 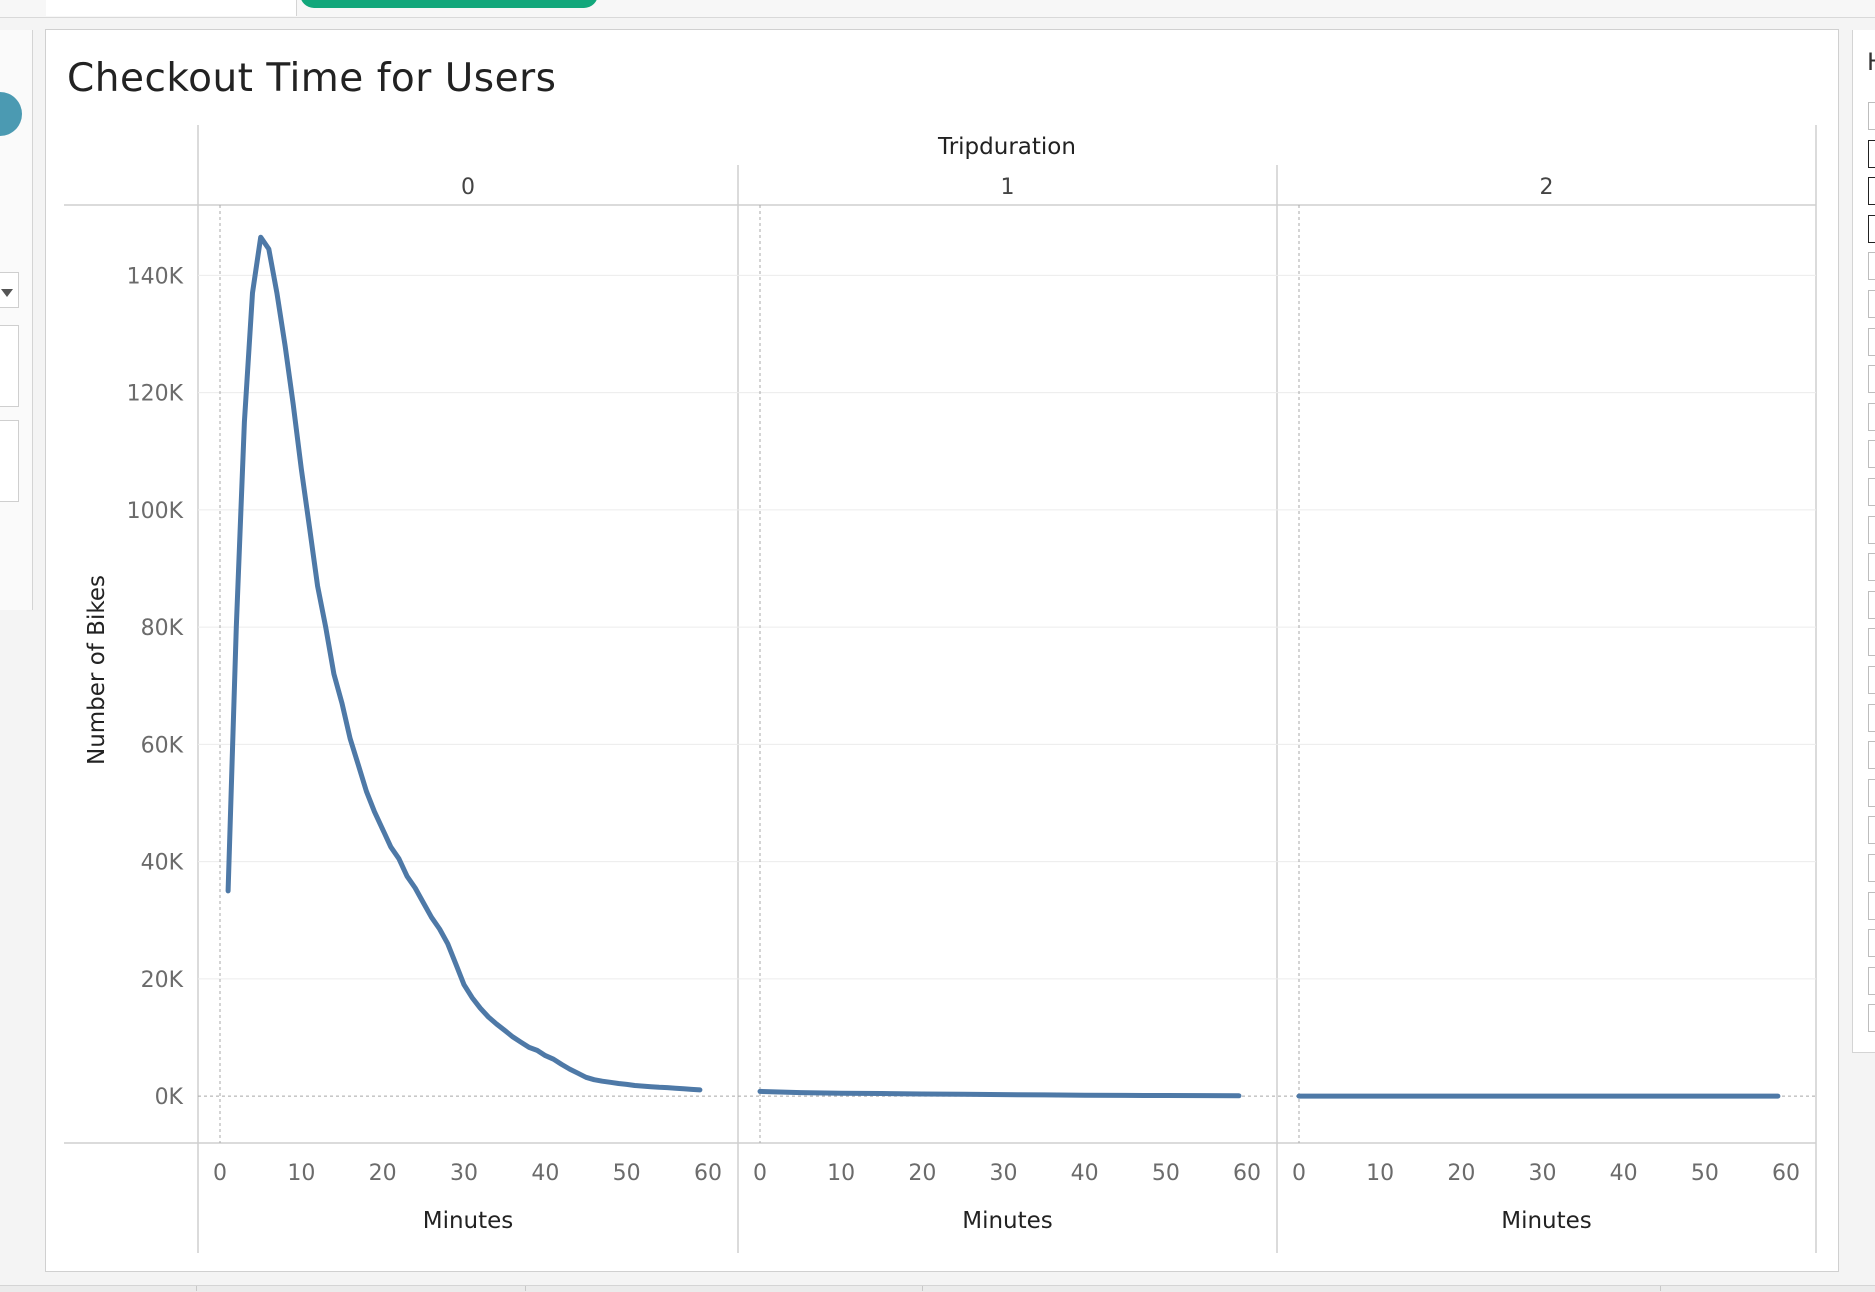 I want to click on y-axis-title: Number of Bikes, so click(x=97, y=670).